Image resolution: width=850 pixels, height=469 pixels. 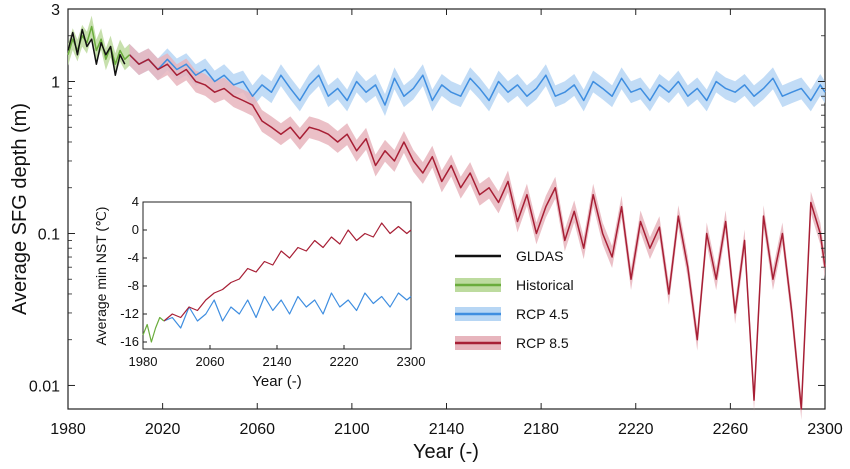 What do you see at coordinates (541, 429) in the screenshot?
I see `main-x-tick-label-2180: 2180` at bounding box center [541, 429].